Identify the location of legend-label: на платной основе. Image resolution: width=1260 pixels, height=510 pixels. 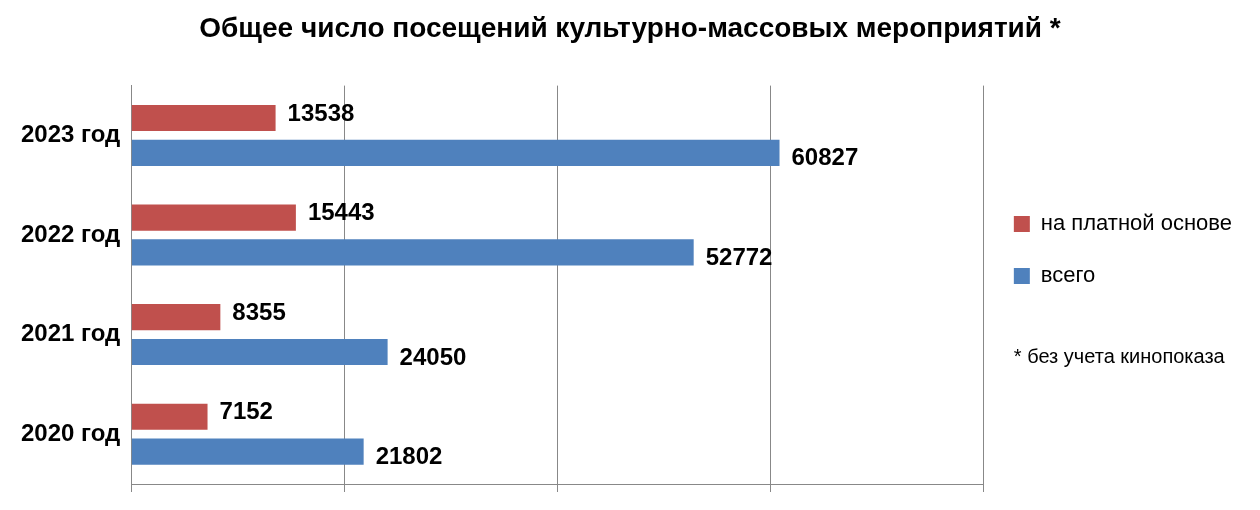
(1136, 223).